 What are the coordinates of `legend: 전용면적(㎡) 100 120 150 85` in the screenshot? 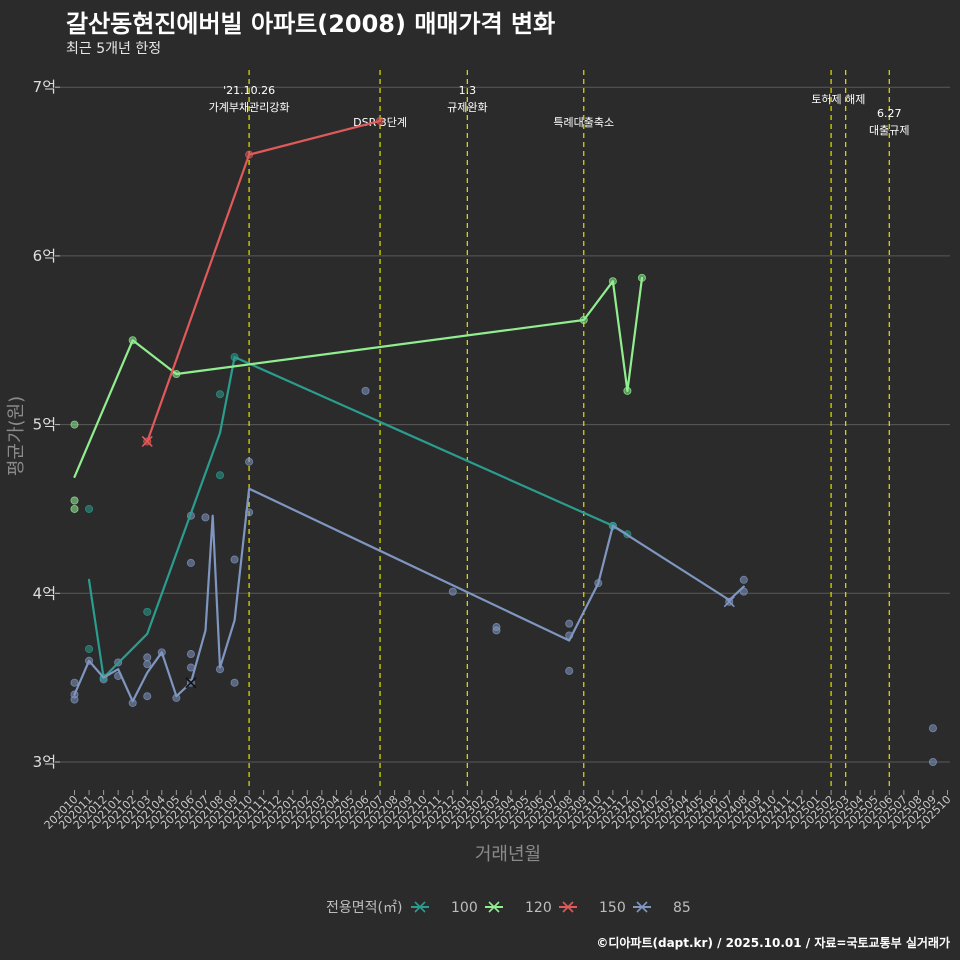 It's located at (508, 908).